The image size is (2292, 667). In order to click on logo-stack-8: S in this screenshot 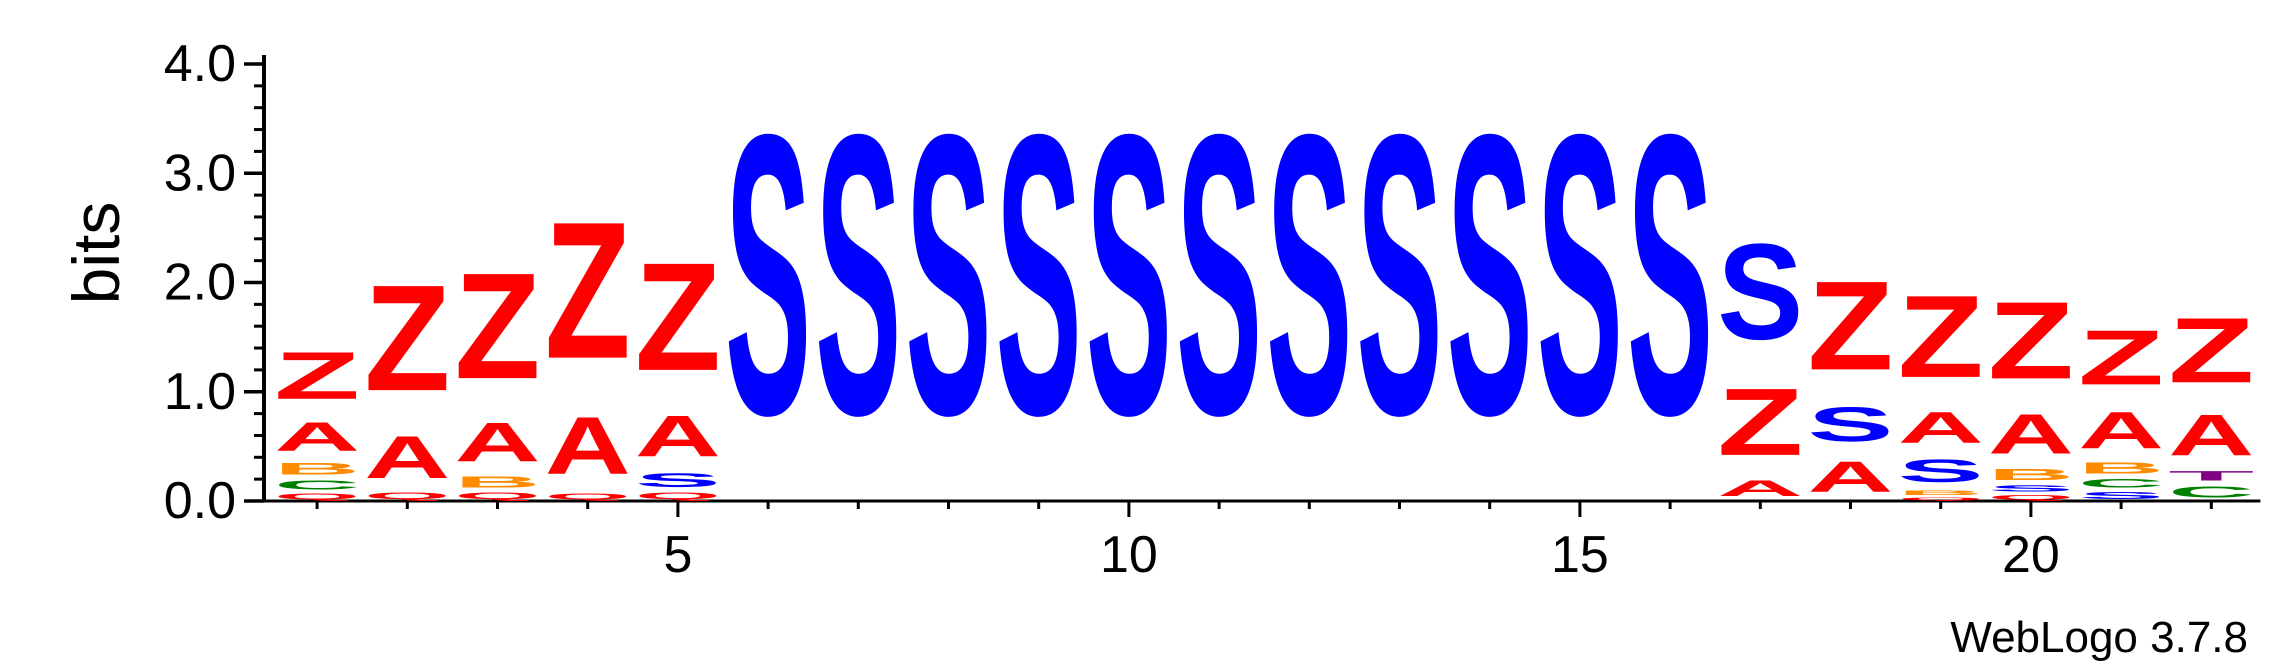, I will do `click(949, 274)`.